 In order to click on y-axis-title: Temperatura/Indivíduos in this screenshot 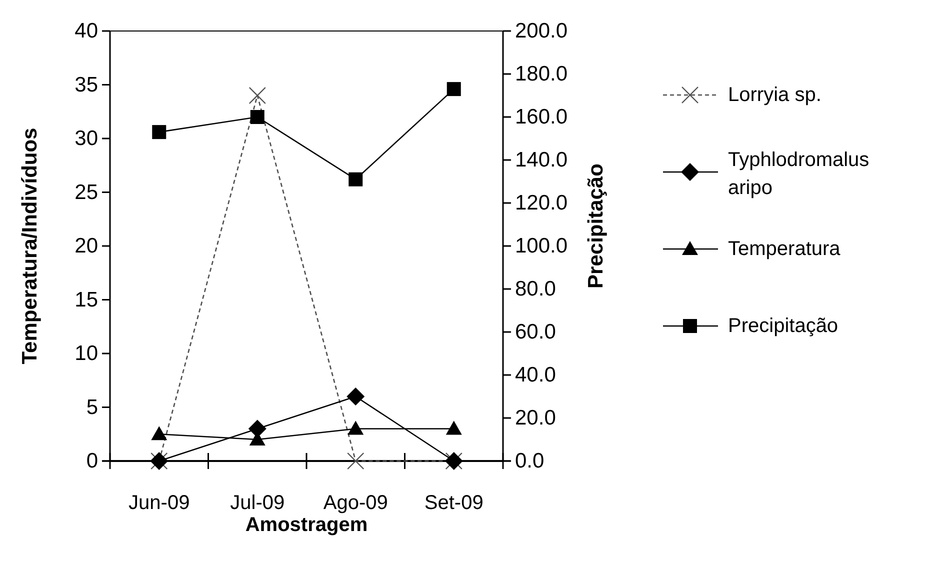, I will do `click(30, 246)`.